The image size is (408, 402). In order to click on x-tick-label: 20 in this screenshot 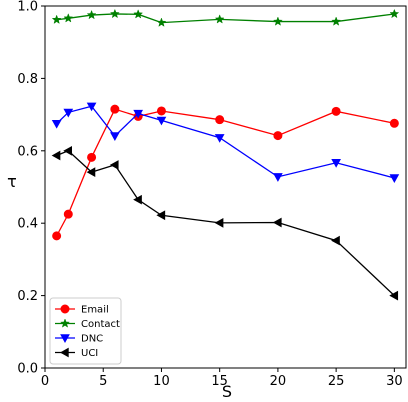, I will do `click(278, 381)`.